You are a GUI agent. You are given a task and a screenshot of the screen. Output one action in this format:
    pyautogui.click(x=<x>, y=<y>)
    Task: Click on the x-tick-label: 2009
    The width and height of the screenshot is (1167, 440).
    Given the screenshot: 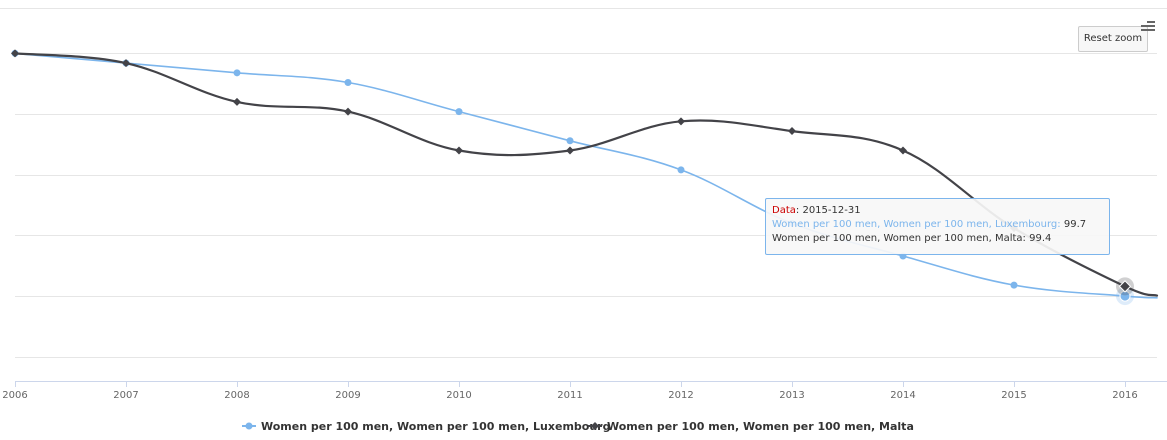 What is the action you would take?
    pyautogui.click(x=347, y=395)
    